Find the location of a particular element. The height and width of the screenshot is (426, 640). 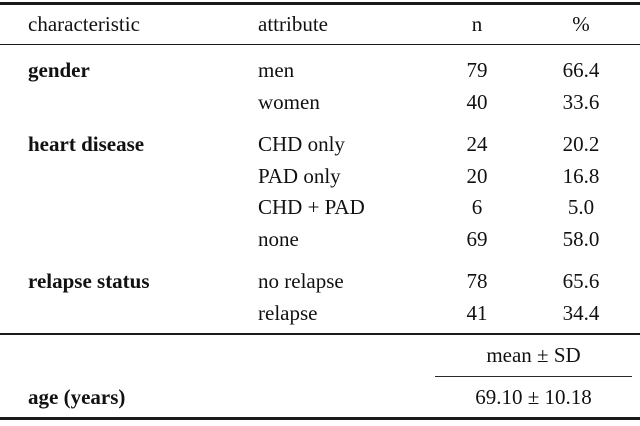

age-label: age (years) is located at coordinates (77, 396).